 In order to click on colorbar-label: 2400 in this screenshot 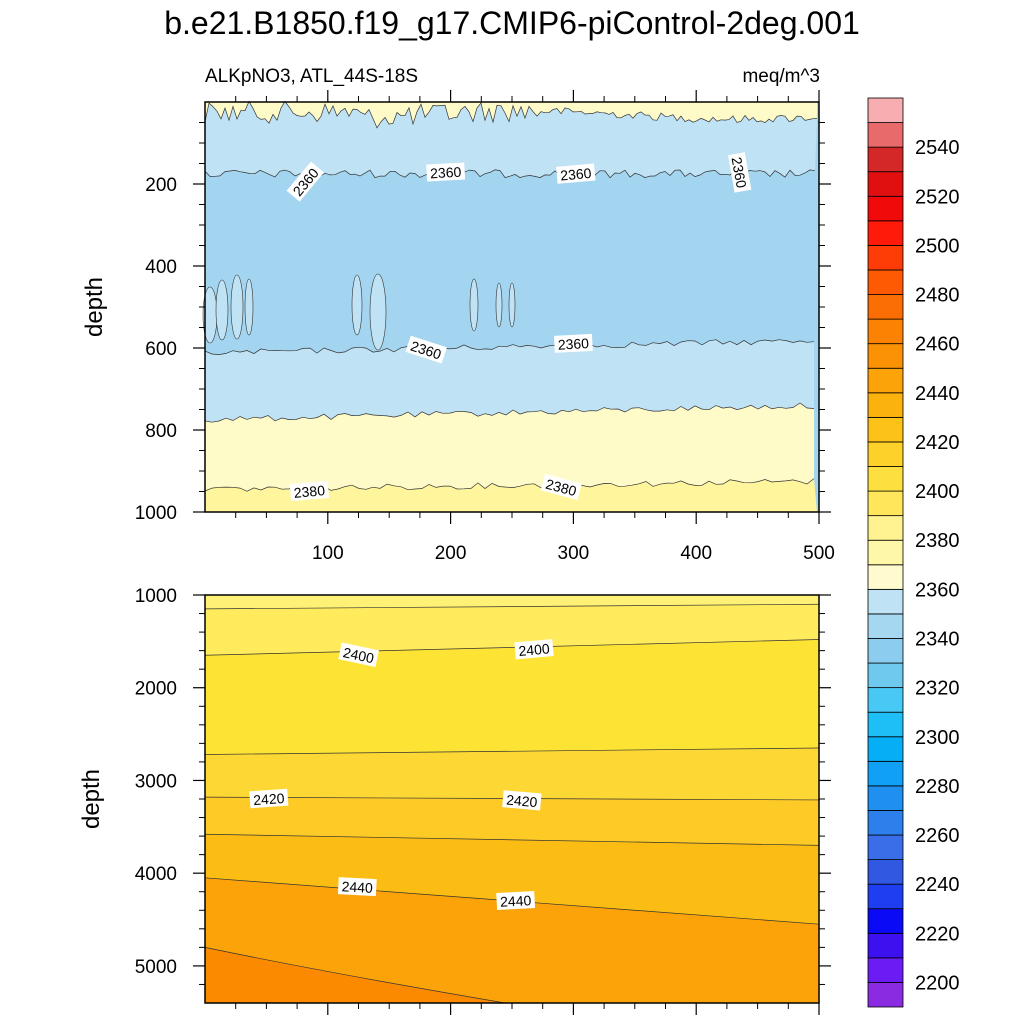, I will do `click(937, 492)`.